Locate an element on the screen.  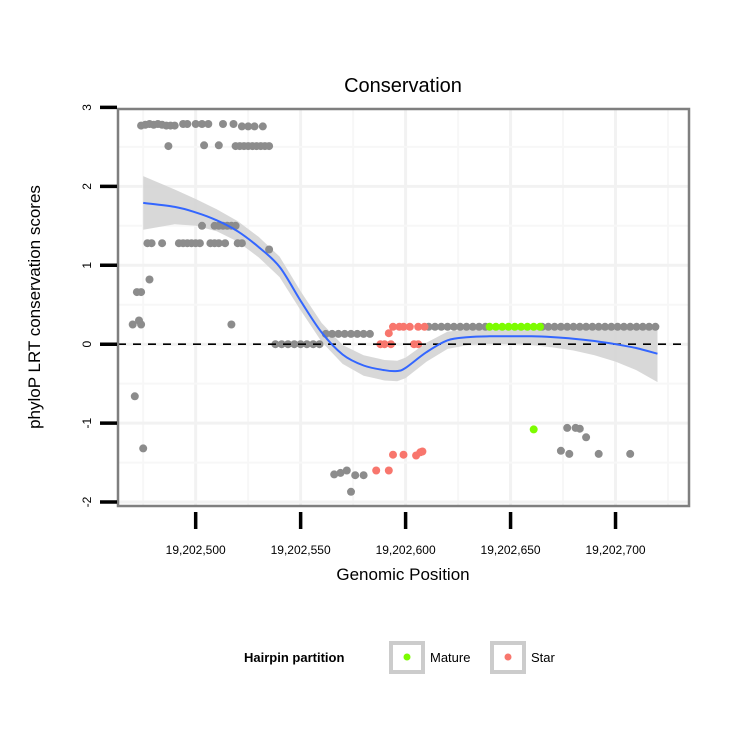
y-tick-label: -1 is located at coordinates (87, 422).